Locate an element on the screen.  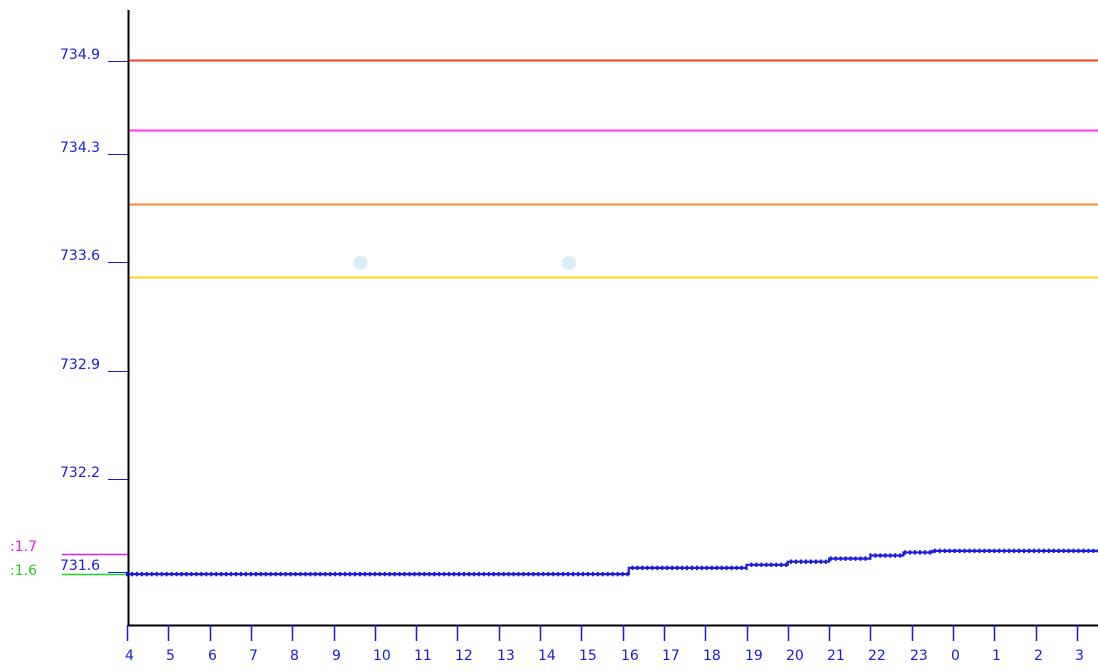
x-tick-label: 7 is located at coordinates (253, 656).